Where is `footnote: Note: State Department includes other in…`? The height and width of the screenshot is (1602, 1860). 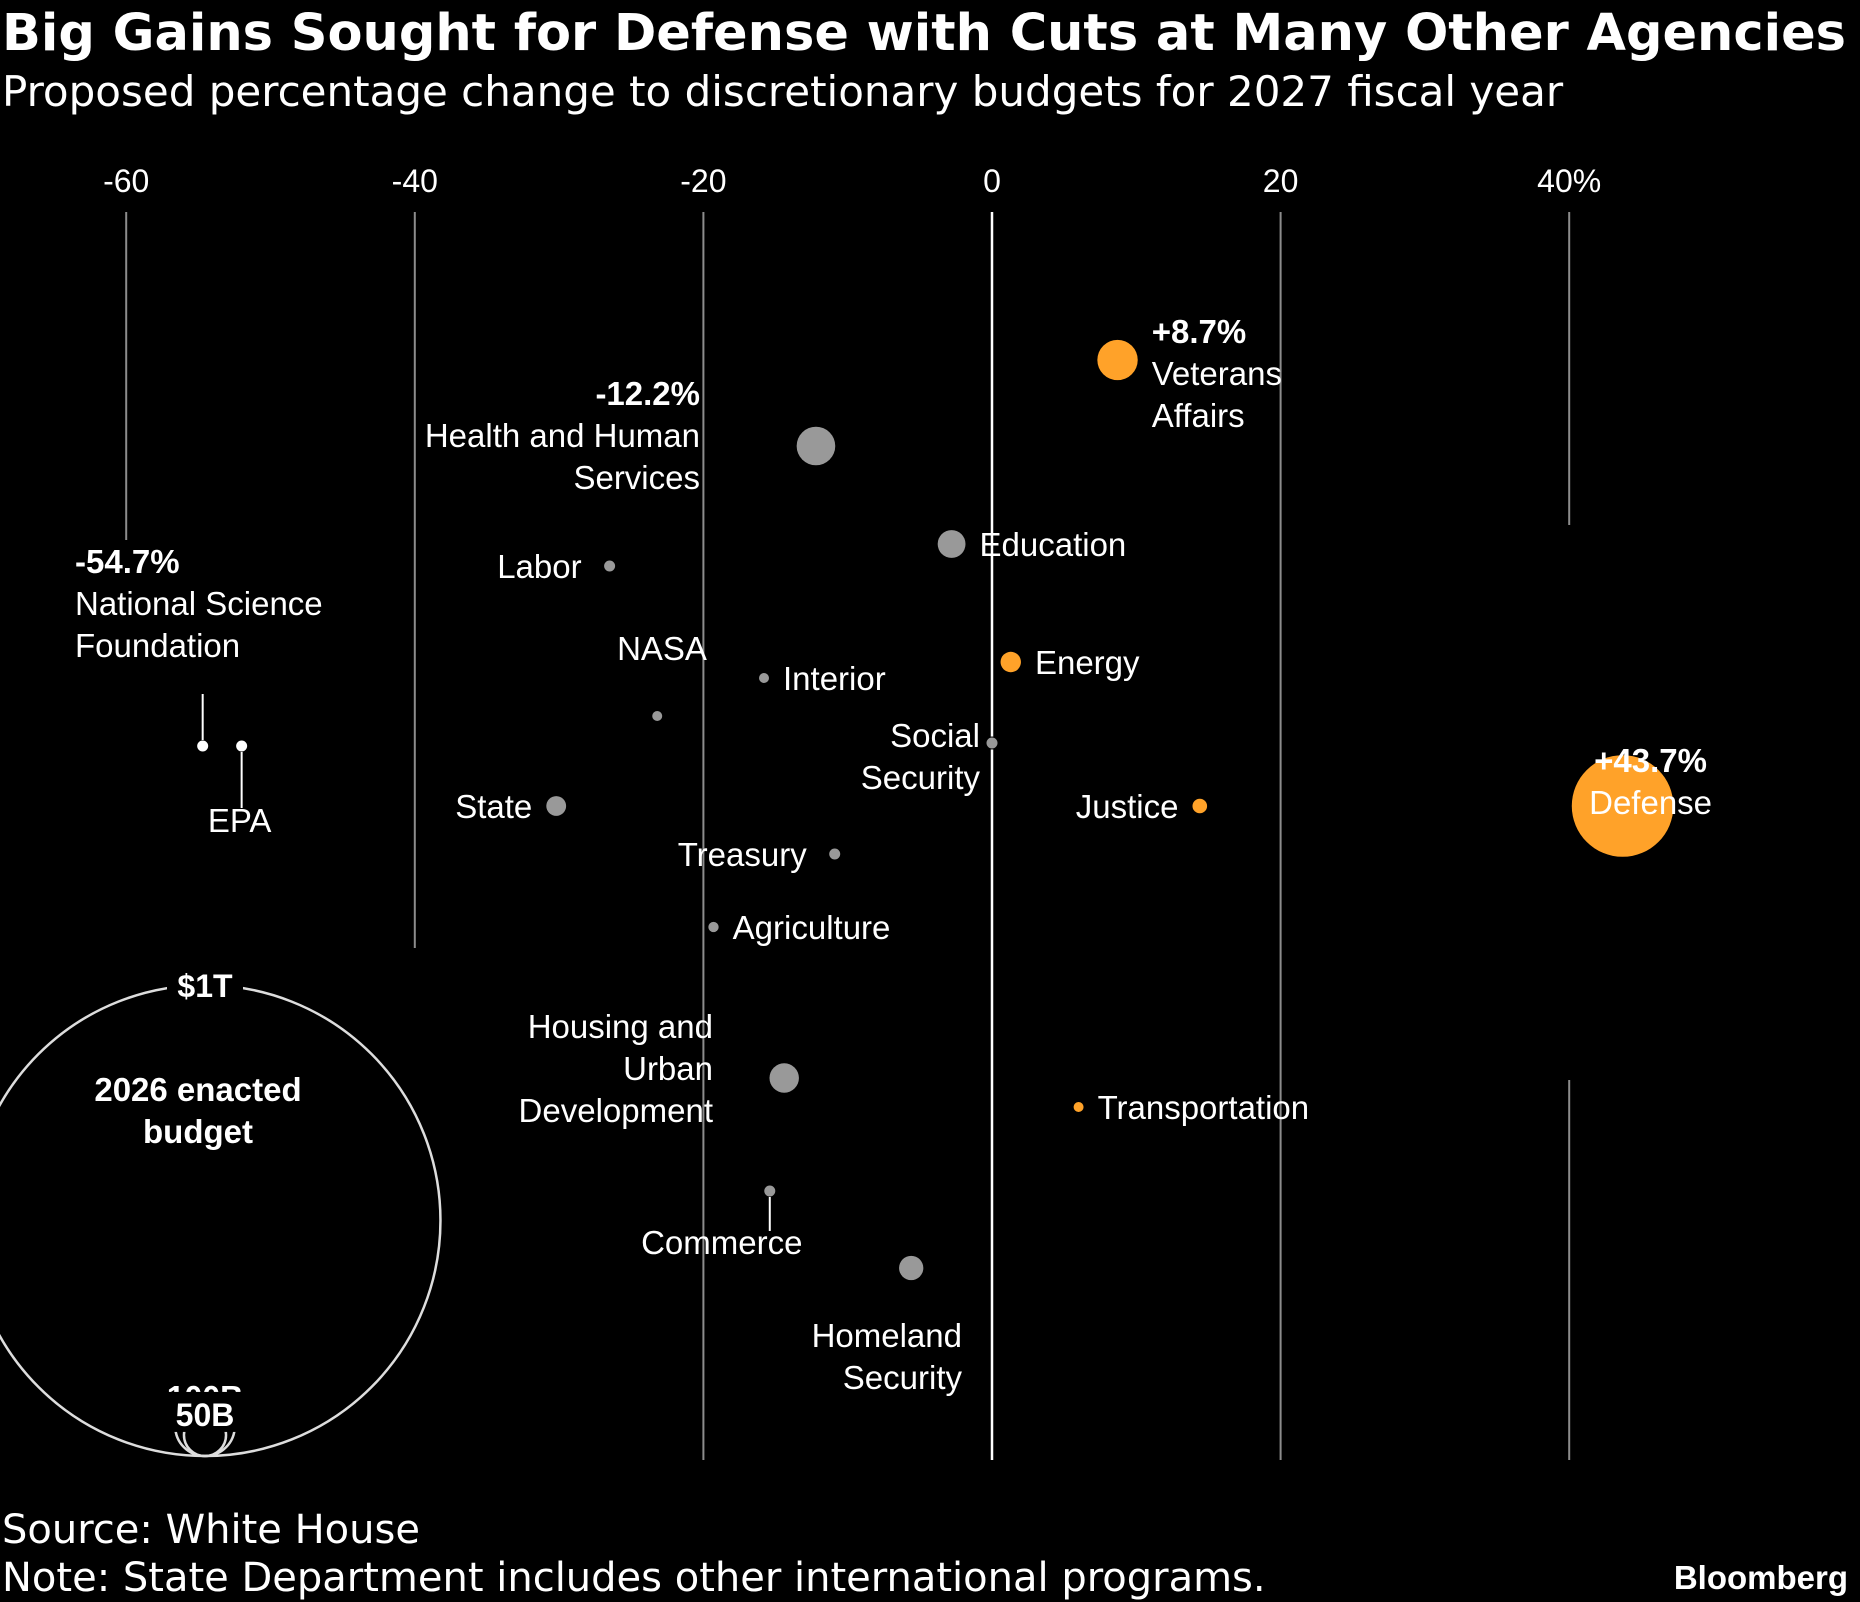
footnote: Note: State Department includes other in… is located at coordinates (634, 1578).